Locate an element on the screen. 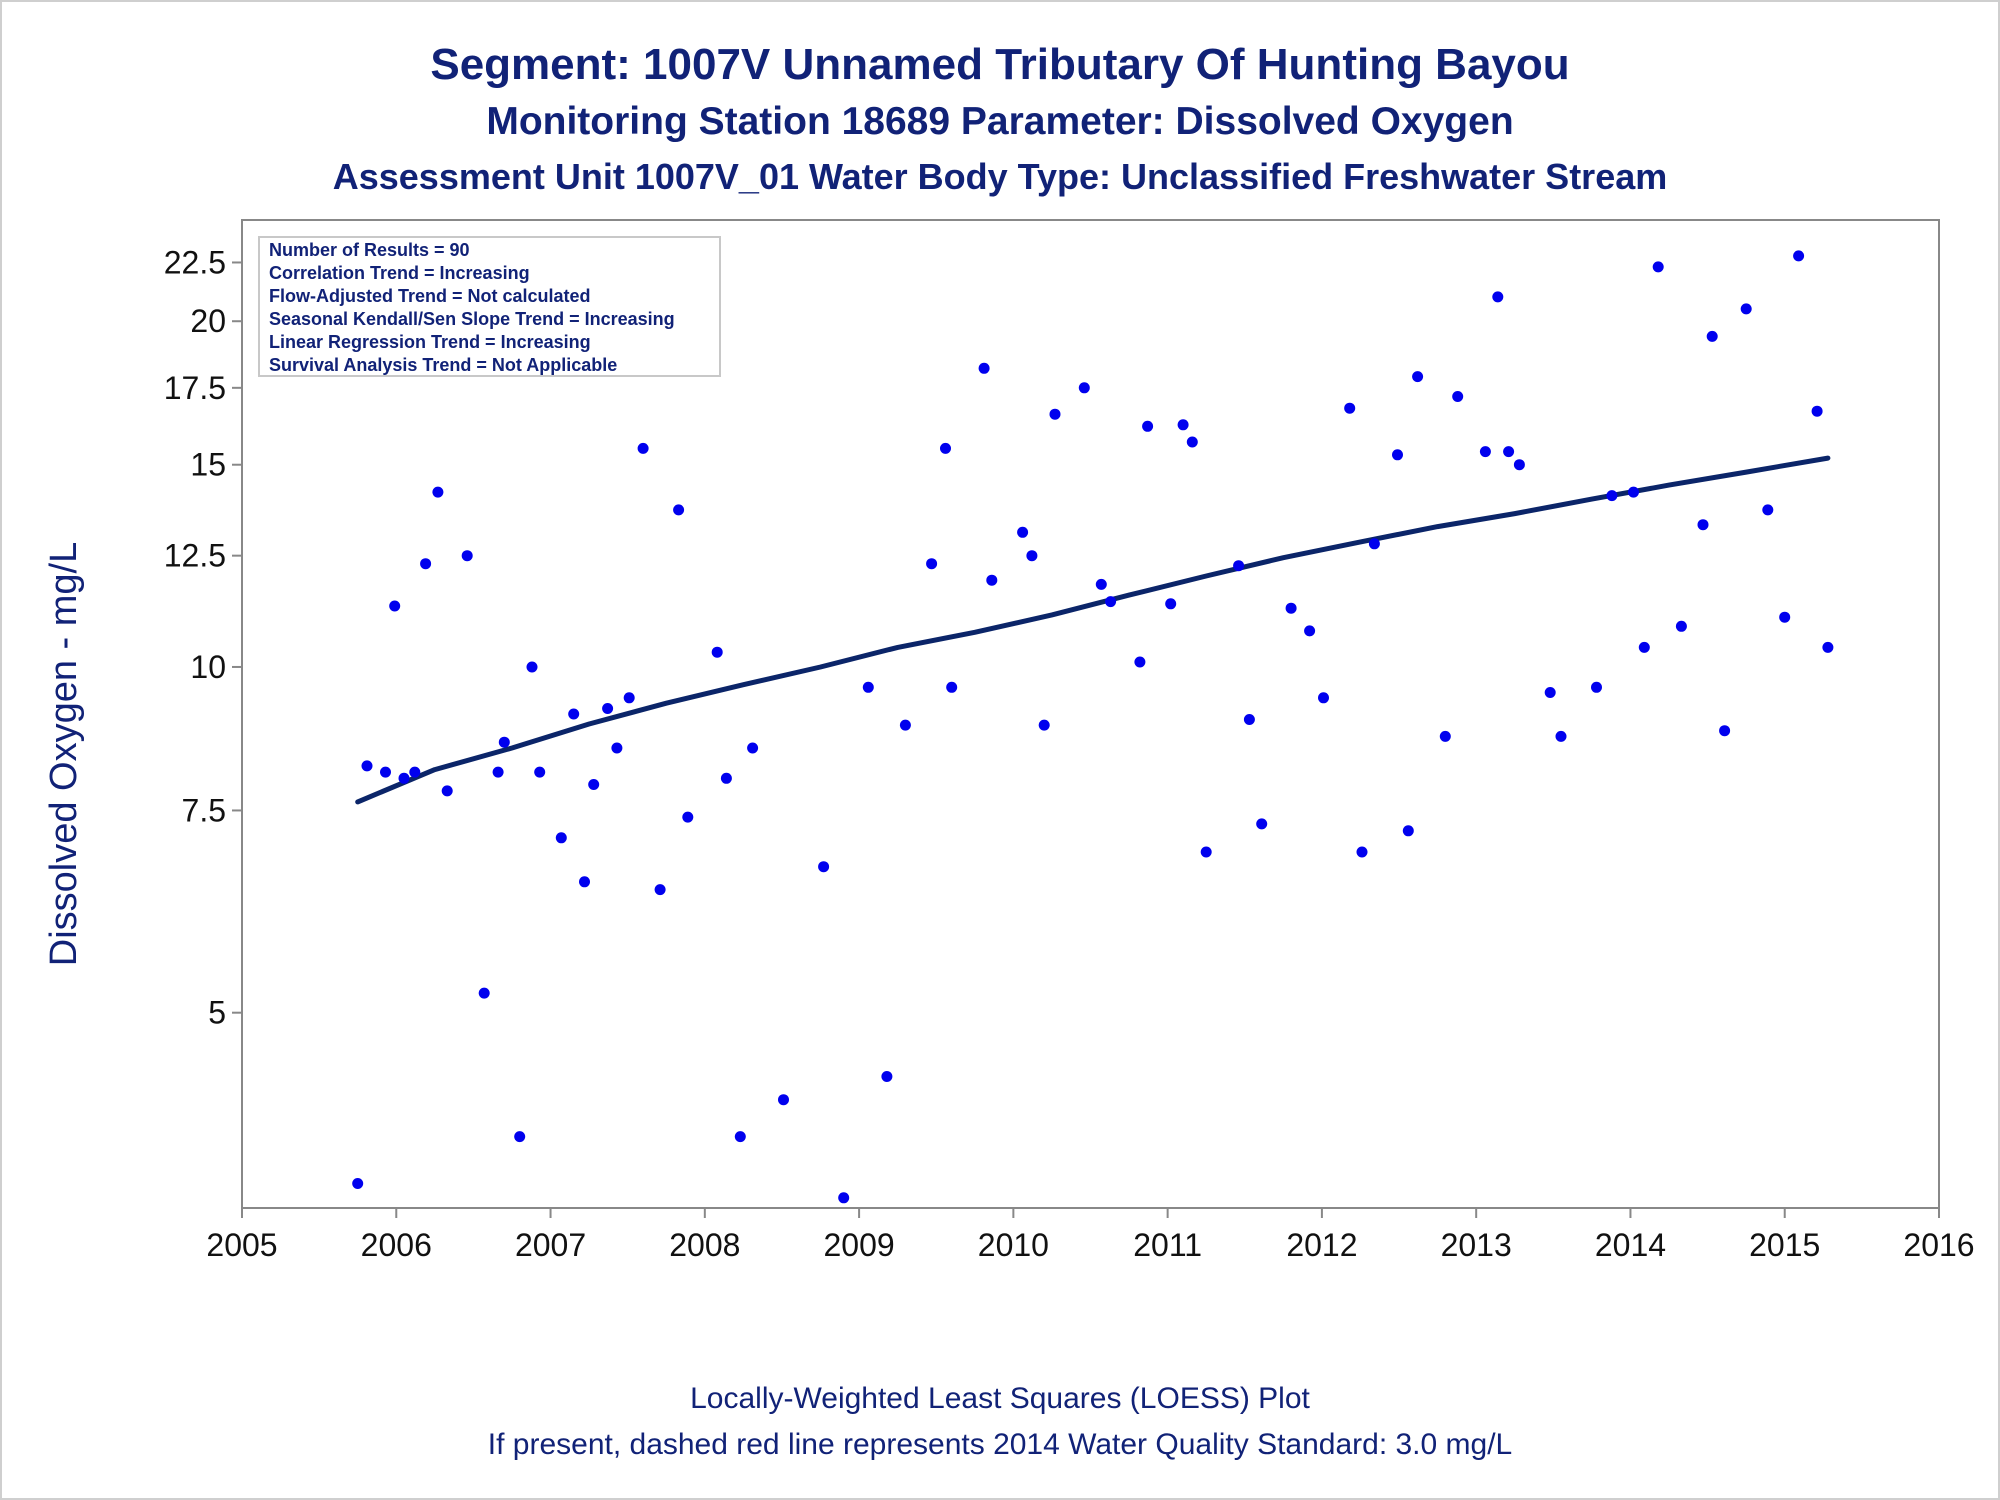 The width and height of the screenshot is (2000, 1500). y-tick-label: 12.5 is located at coordinates (195, 556).